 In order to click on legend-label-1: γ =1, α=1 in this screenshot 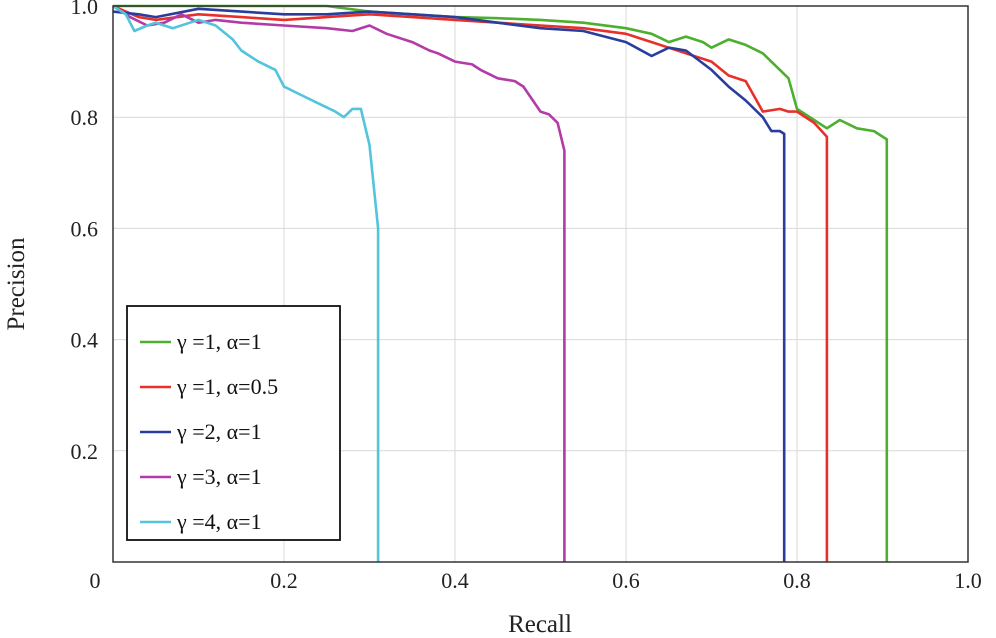, I will do `click(219, 341)`.